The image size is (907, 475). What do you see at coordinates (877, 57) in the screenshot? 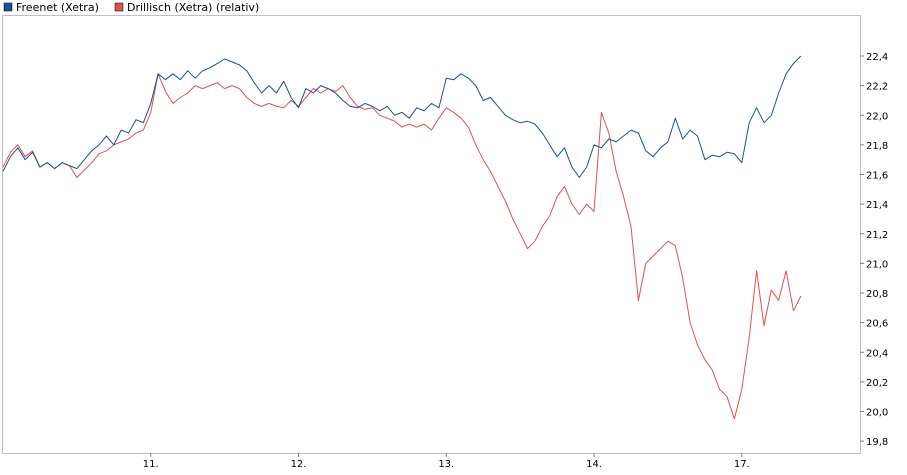
I see `y-tick-label: 22,4` at bounding box center [877, 57].